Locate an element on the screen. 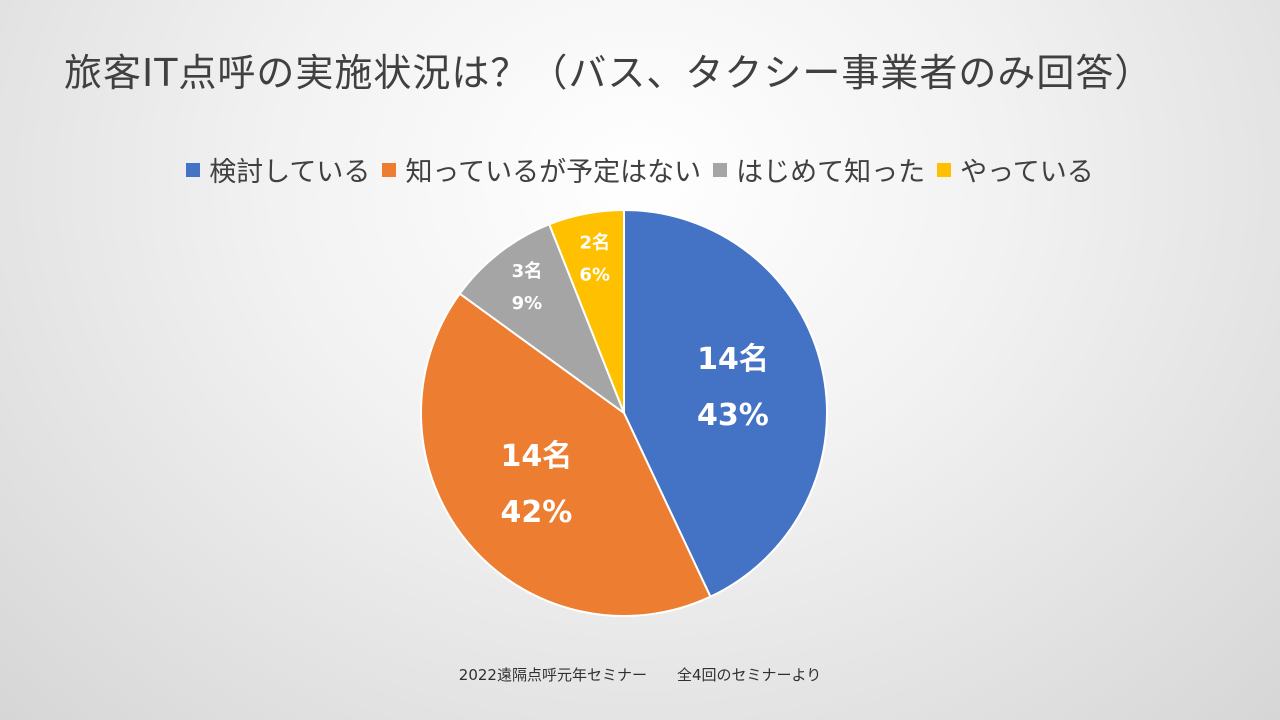 The height and width of the screenshot is (720, 1280). legend-label: やっている is located at coordinates (1027, 172).